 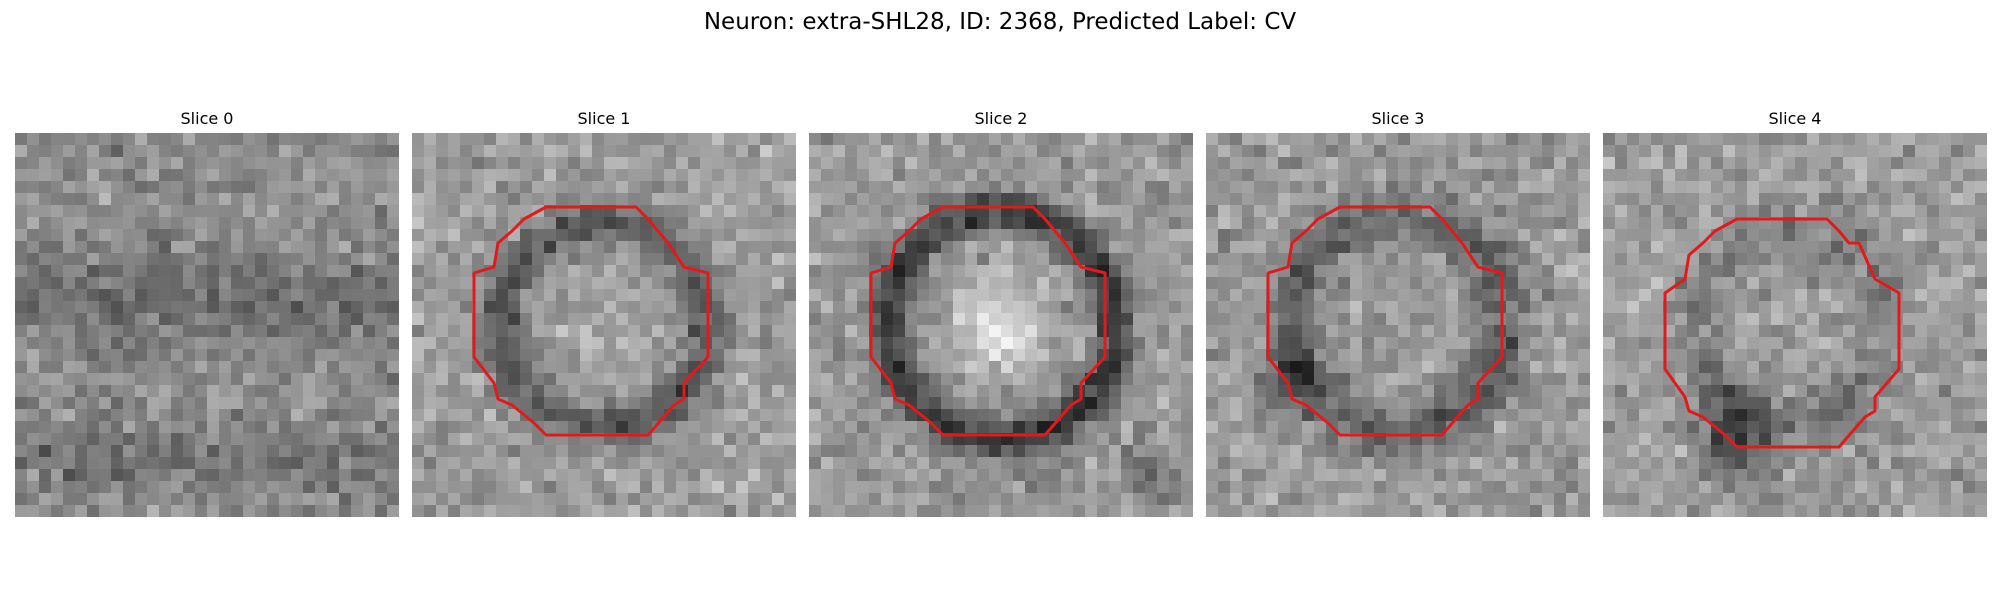 What do you see at coordinates (1001, 118) in the screenshot?
I see `slice-title: Slice 2` at bounding box center [1001, 118].